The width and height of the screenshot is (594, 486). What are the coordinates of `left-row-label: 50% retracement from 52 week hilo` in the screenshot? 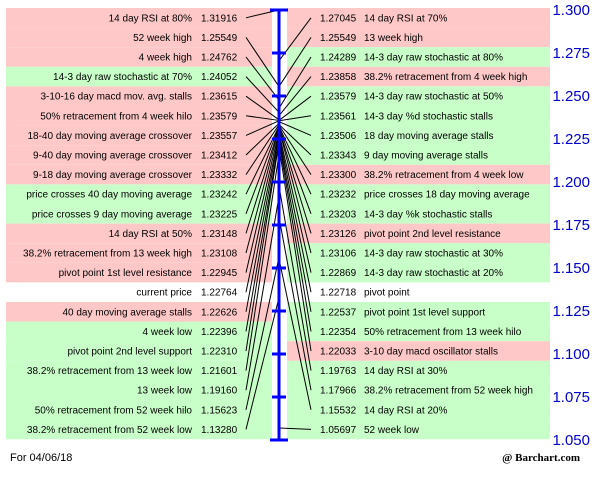 It's located at (114, 410).